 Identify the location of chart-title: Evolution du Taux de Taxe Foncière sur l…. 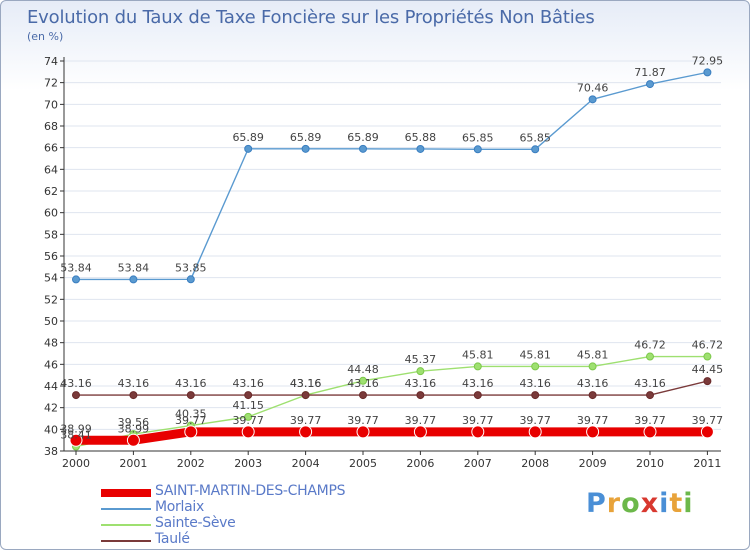
(311, 17).